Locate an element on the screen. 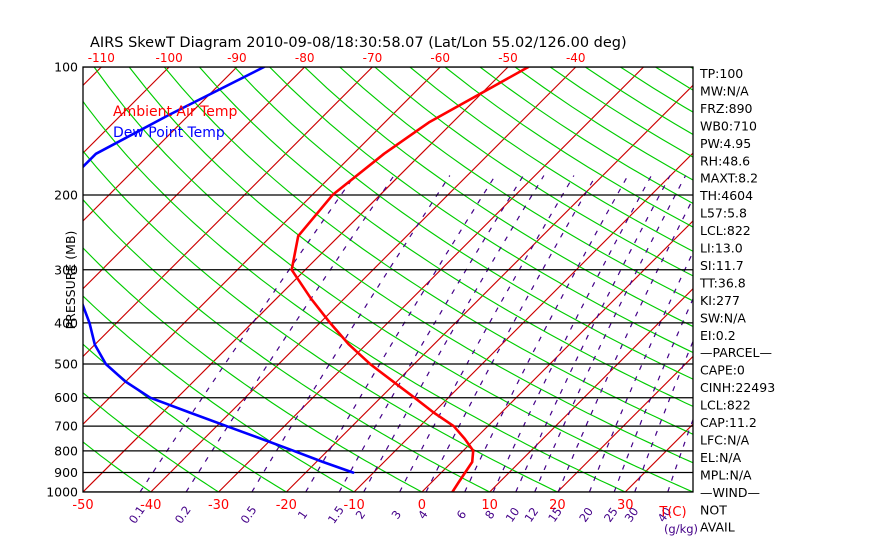  x-axis-temp-label: T(C) is located at coordinates (672, 512).